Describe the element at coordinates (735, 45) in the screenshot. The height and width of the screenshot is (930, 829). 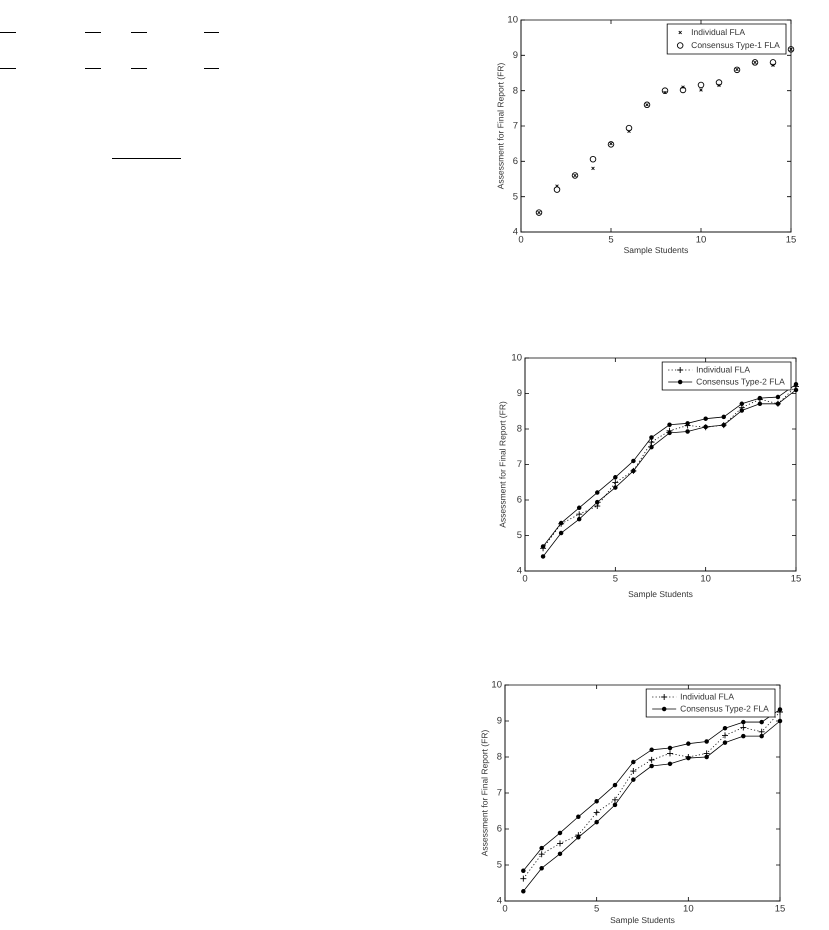
I see `legend-label: Consensus Type-1 FLA` at that location.